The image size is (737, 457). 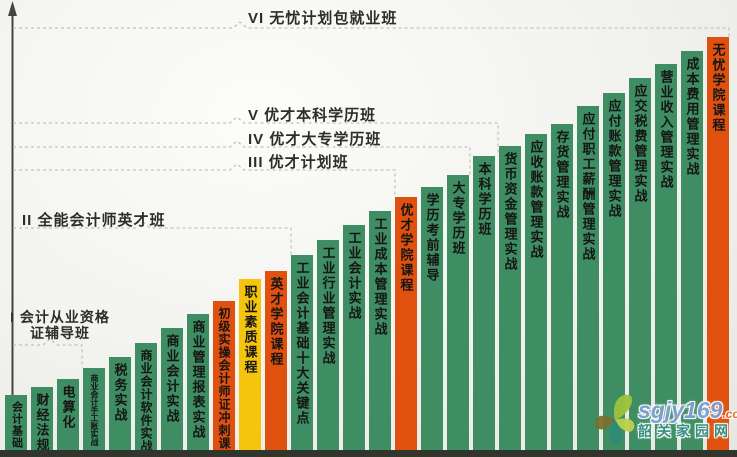 I want to click on course-bar-label: 营业收入管理实战, so click(x=666, y=130).